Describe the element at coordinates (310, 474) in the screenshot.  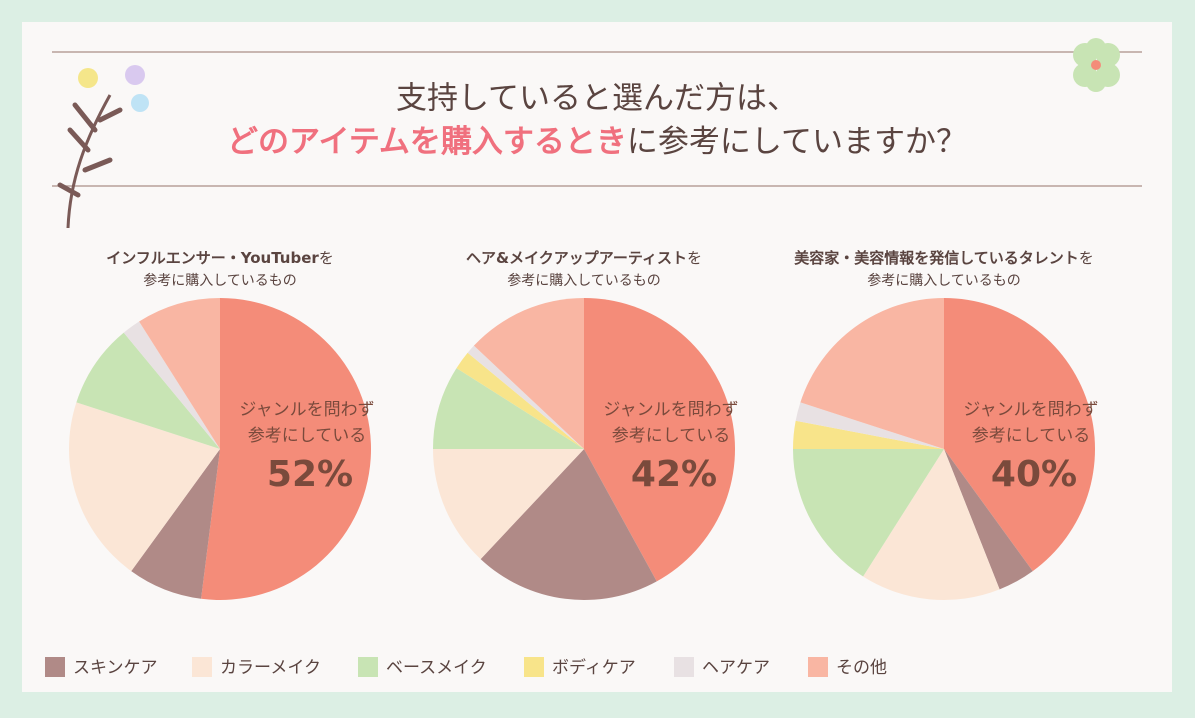
I see `center-value: 52%` at that location.